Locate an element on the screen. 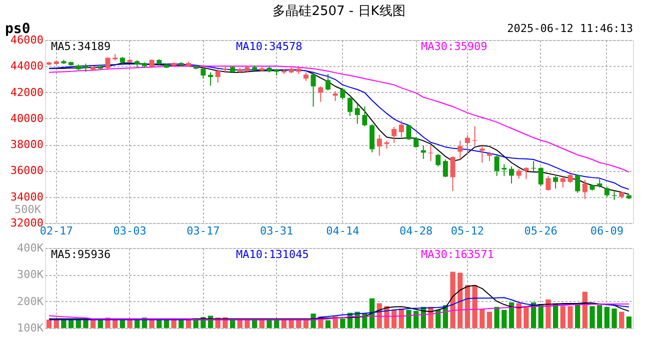 The image size is (660, 360). text: MA5:95936 is located at coordinates (81, 254).